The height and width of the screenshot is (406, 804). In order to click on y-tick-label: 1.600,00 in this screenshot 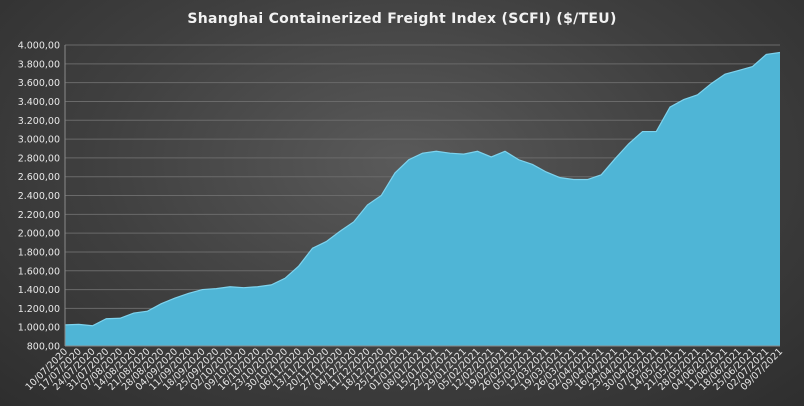, I will do `click(39, 271)`.